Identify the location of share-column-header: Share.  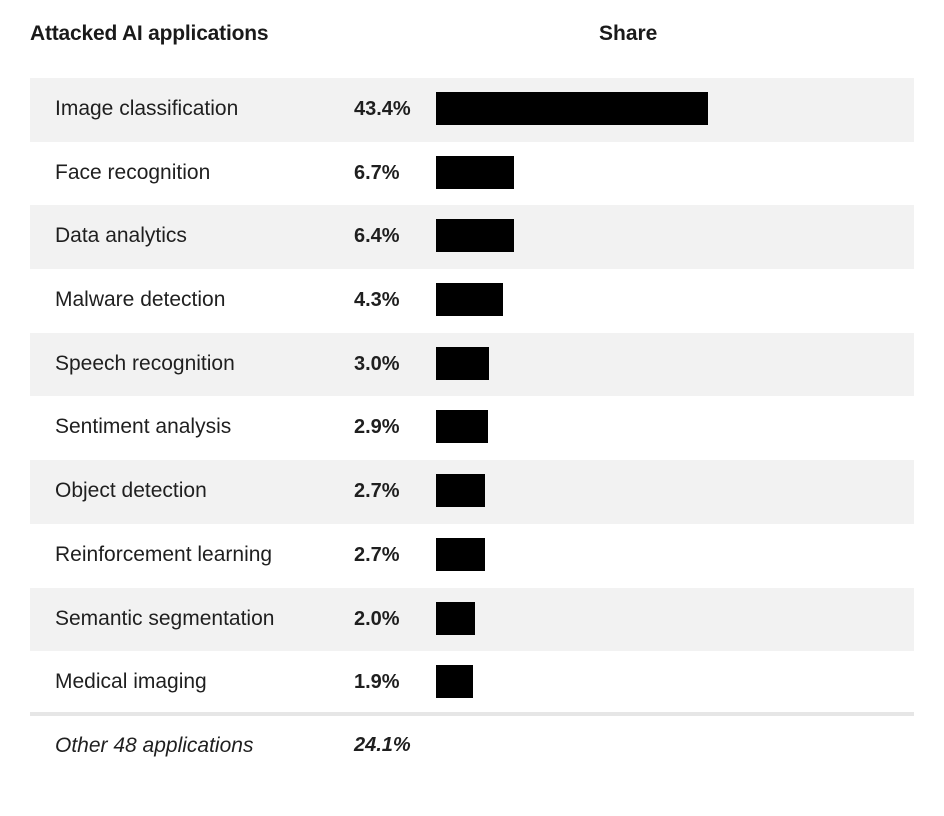
(628, 33).